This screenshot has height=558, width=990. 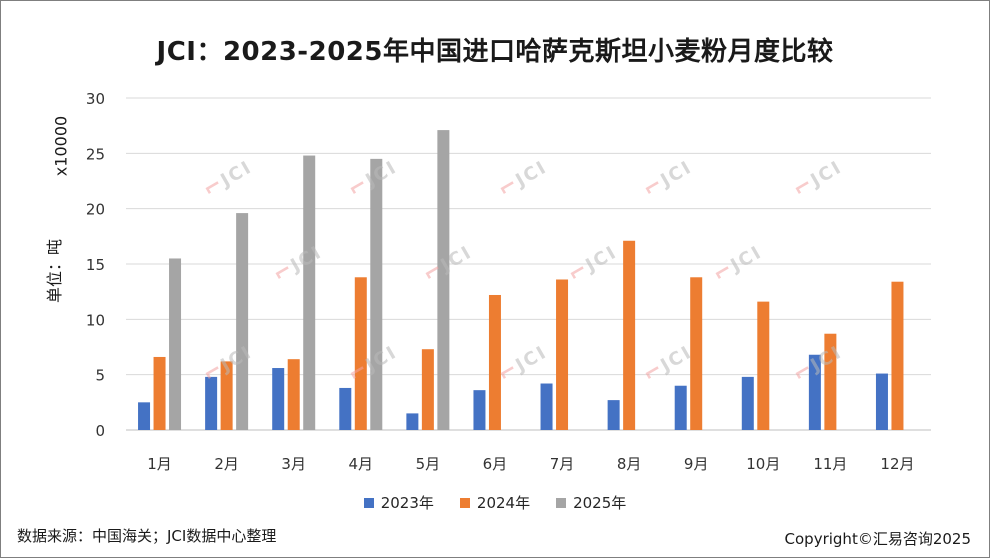 What do you see at coordinates (242, 321) in the screenshot?
I see `bar-2025年-2月` at bounding box center [242, 321].